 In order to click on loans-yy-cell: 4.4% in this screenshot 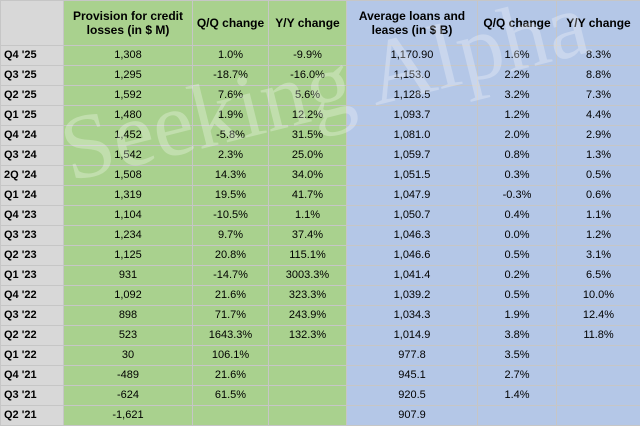, I will do `click(598, 115)`.